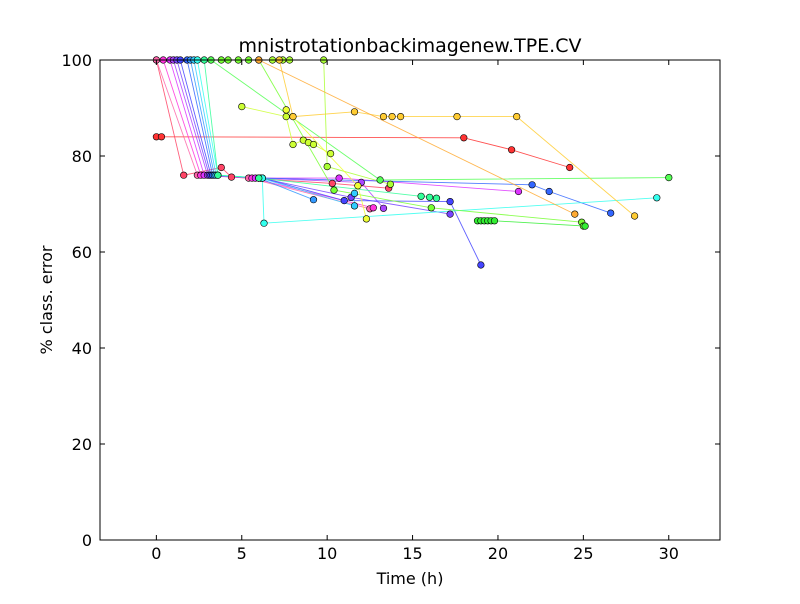 This screenshot has width=800, height=604. What do you see at coordinates (82, 252) in the screenshot?
I see `y-tick-label: 60` at bounding box center [82, 252].